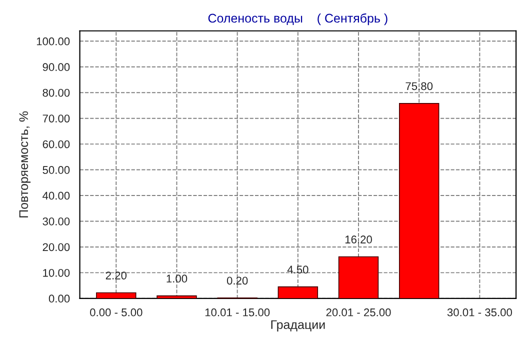  What do you see at coordinates (56, 67) in the screenshot?
I see `y-tick-label: 90.00` at bounding box center [56, 67].